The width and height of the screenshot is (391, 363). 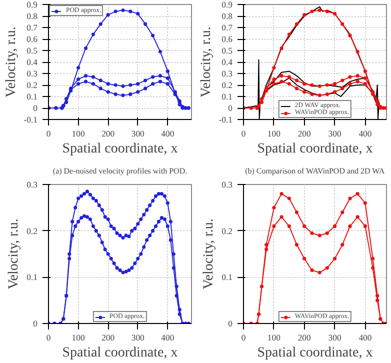 What do you see at coordinates (315, 171) in the screenshot?
I see `text: (b) Comparison of WAVinPOD and 2D WA` at bounding box center [315, 171].